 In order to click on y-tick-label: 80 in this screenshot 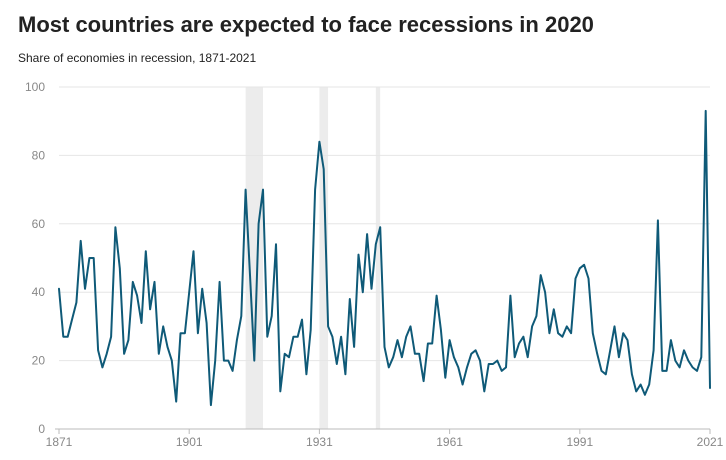, I will do `click(39, 155)`.